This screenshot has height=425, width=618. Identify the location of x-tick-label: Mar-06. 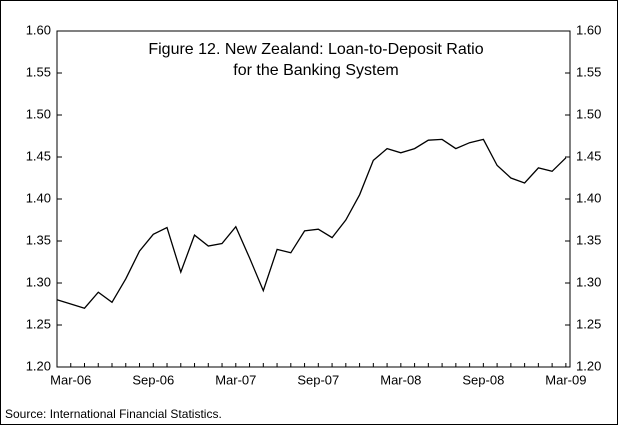
(70, 379).